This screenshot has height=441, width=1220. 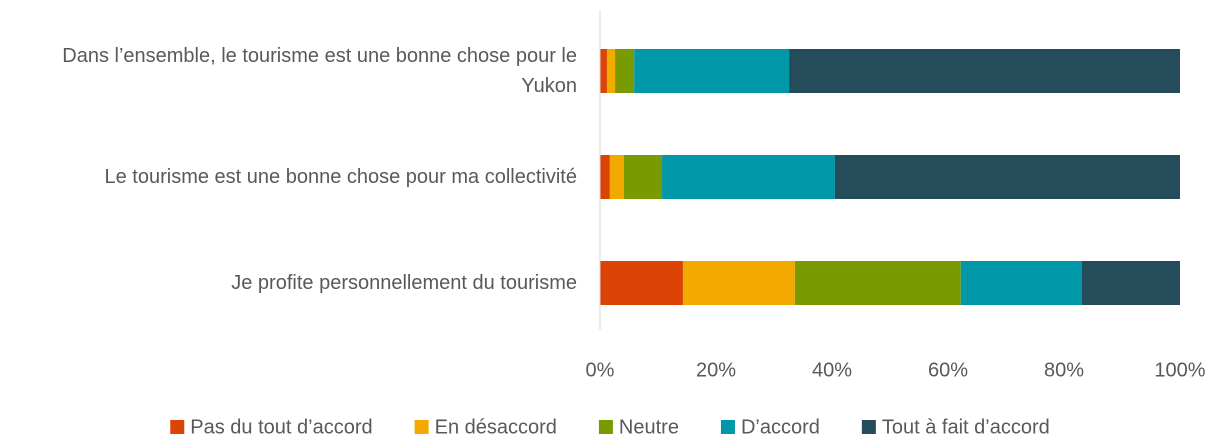 I want to click on x-tick-label: 100%, so click(x=1179, y=370).